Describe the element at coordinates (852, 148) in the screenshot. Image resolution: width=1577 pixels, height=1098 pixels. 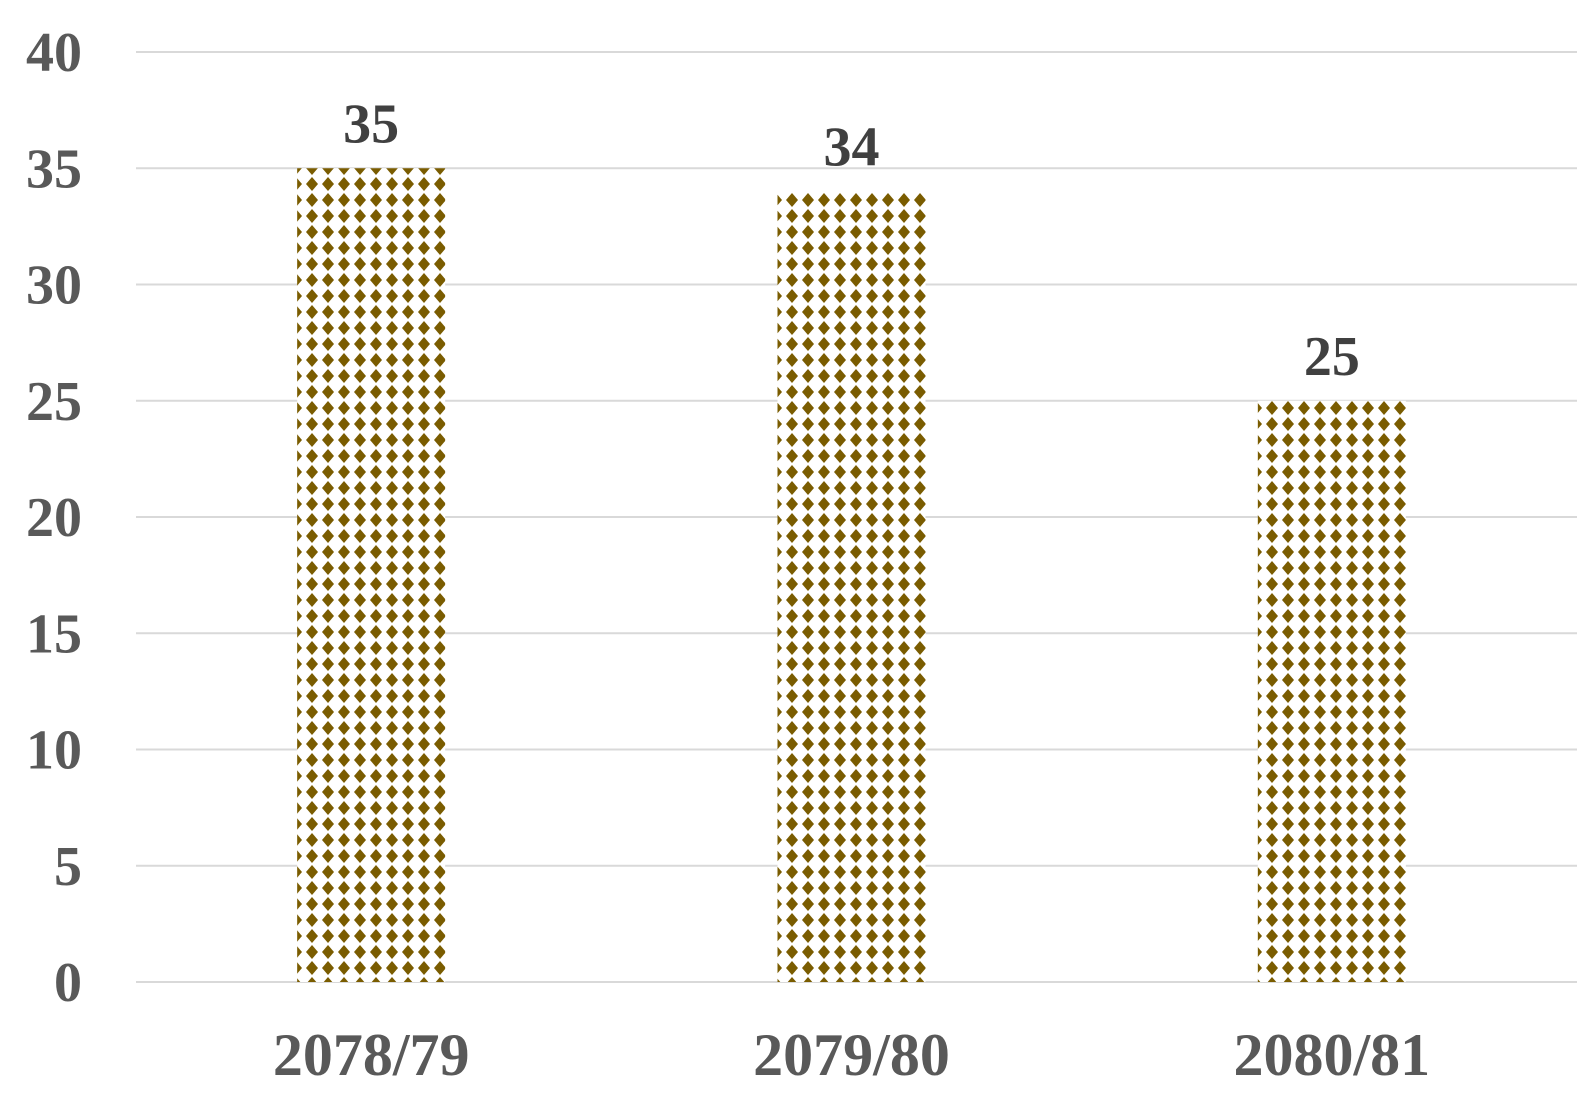
I see `data-label-2079-80: 34` at that location.